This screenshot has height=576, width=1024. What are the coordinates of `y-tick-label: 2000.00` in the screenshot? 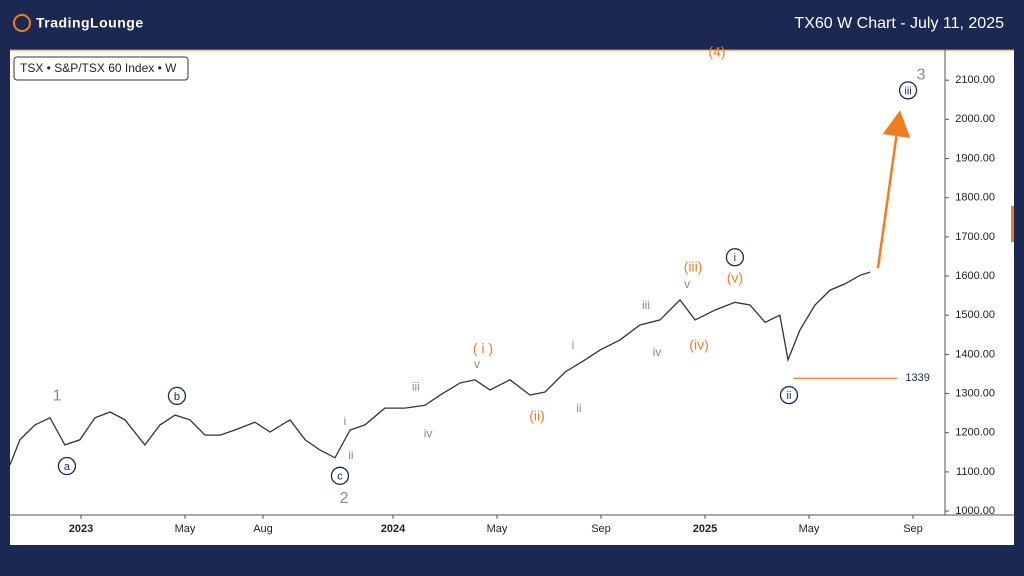 It's located at (975, 119).